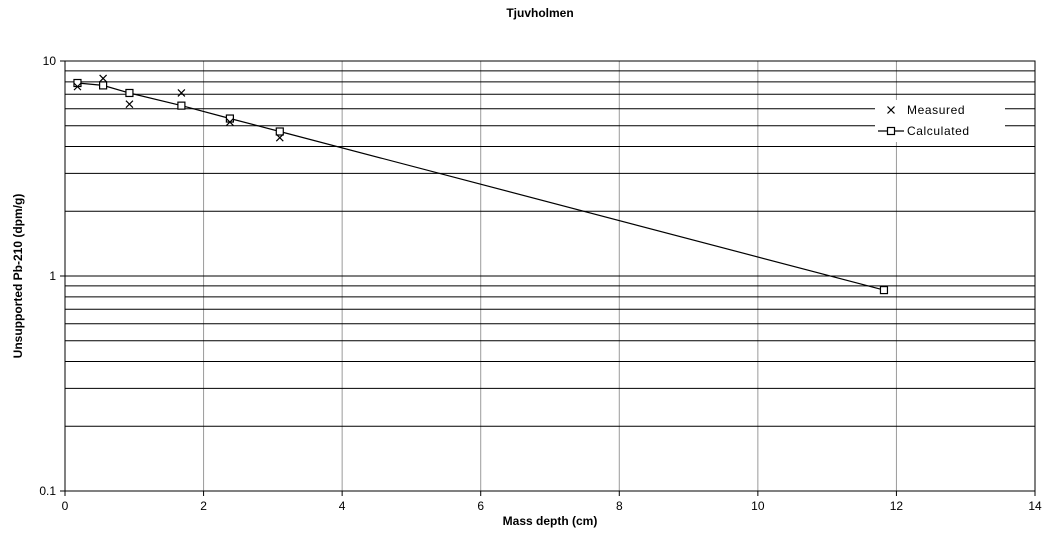 The width and height of the screenshot is (1049, 547). What do you see at coordinates (891, 131) in the screenshot?
I see `legend-calculated-marker` at bounding box center [891, 131].